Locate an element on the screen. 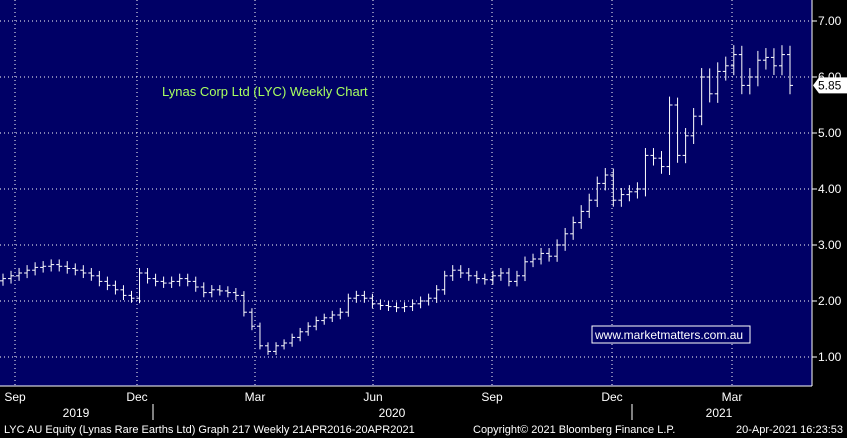  y-tick-label: 5.00 is located at coordinates (830, 133).